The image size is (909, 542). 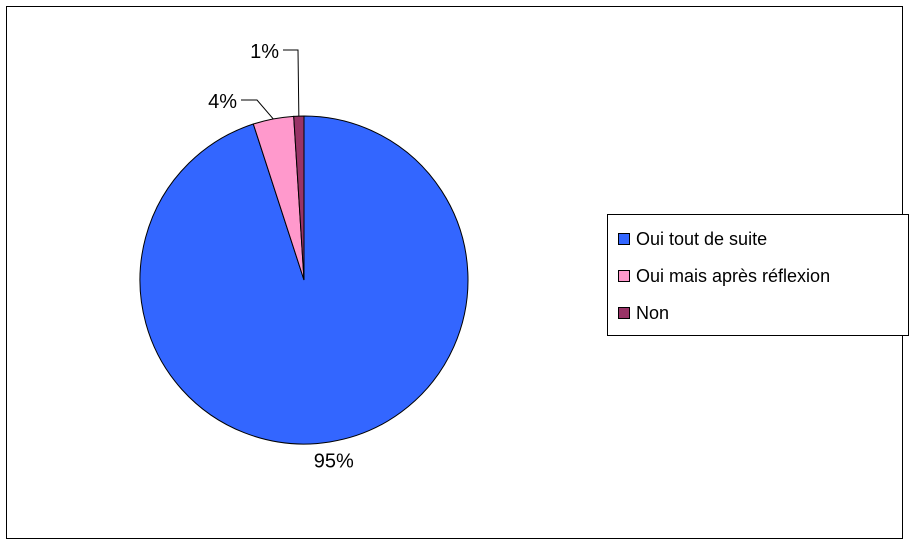 I want to click on legend-item-oui-mais-apres-reflexion: Oui mais après réflexion, so click(x=724, y=276).